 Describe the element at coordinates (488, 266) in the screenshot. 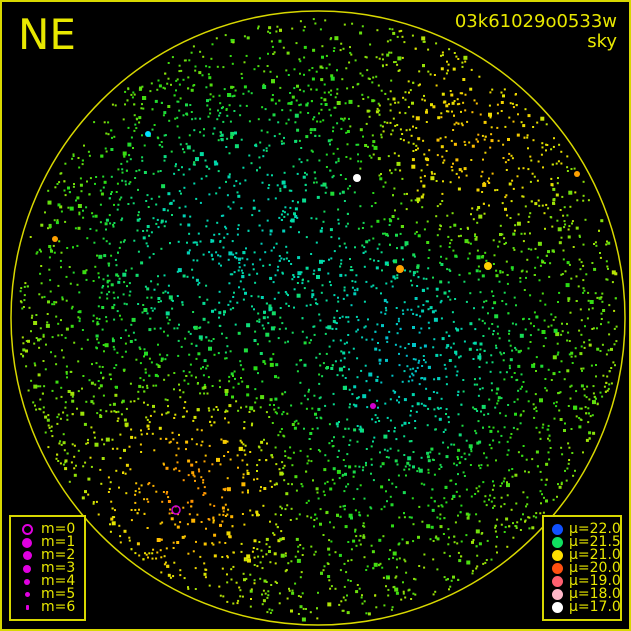

I see `bright-star` at that location.